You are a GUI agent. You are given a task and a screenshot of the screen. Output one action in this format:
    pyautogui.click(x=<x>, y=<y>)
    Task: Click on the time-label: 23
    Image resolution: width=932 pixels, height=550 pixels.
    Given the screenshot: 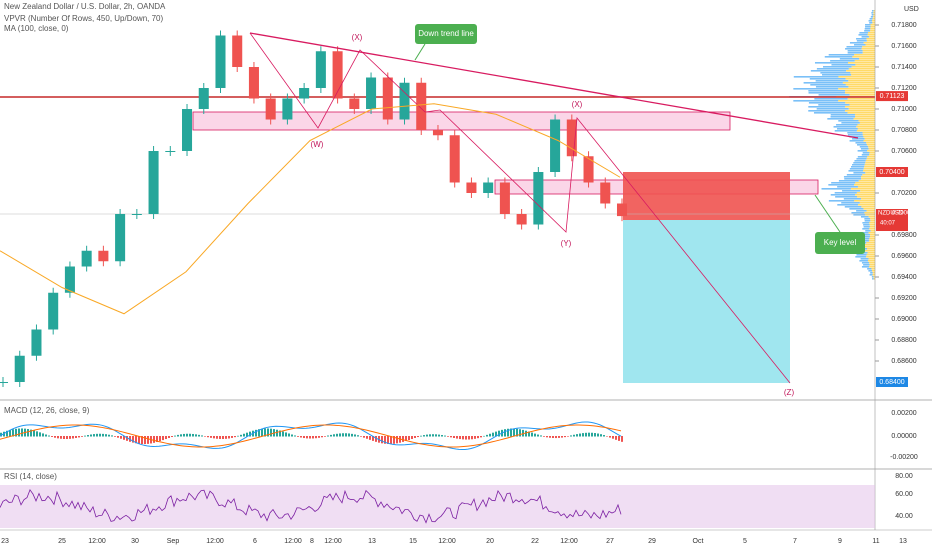 What is the action you would take?
    pyautogui.click(x=5, y=541)
    